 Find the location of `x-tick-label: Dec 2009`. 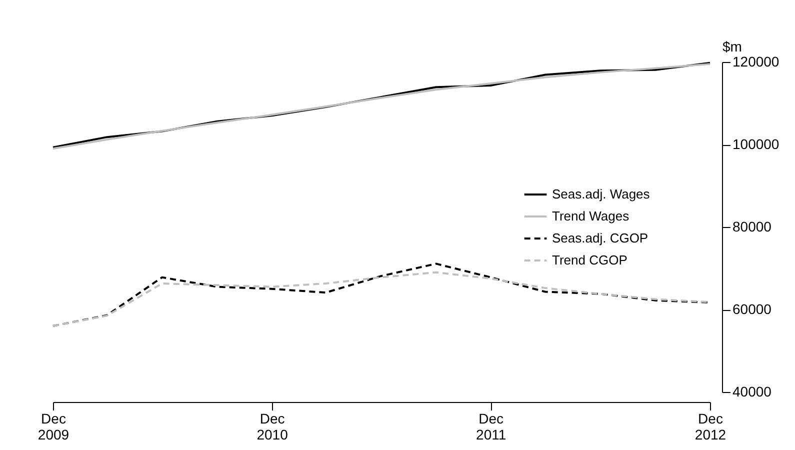

x-tick-label: Dec 2009 is located at coordinates (54, 426).